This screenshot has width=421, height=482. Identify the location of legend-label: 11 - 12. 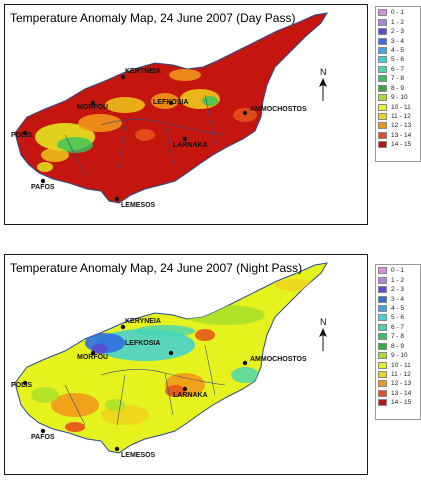
(401, 375).